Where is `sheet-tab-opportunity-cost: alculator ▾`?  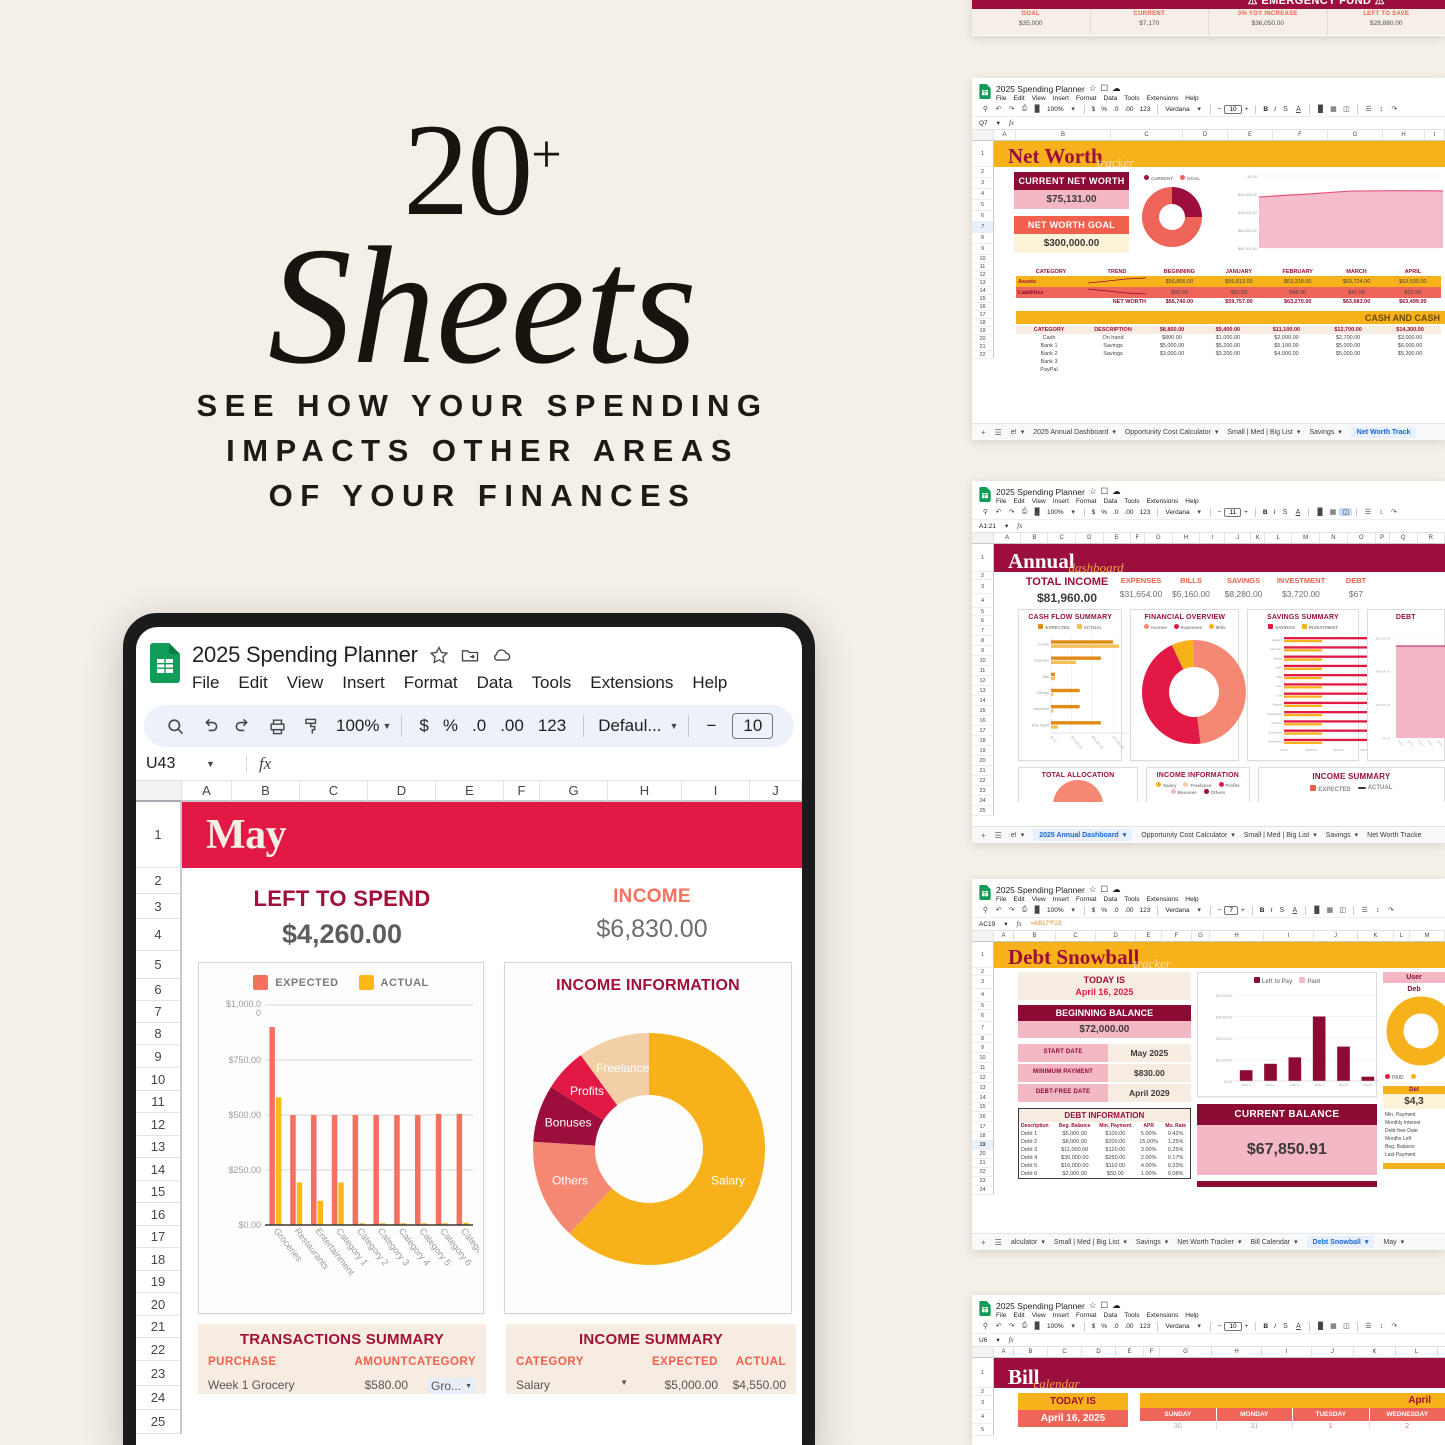 sheet-tab-opportunity-cost: alculator ▾ is located at coordinates (1028, 1242).